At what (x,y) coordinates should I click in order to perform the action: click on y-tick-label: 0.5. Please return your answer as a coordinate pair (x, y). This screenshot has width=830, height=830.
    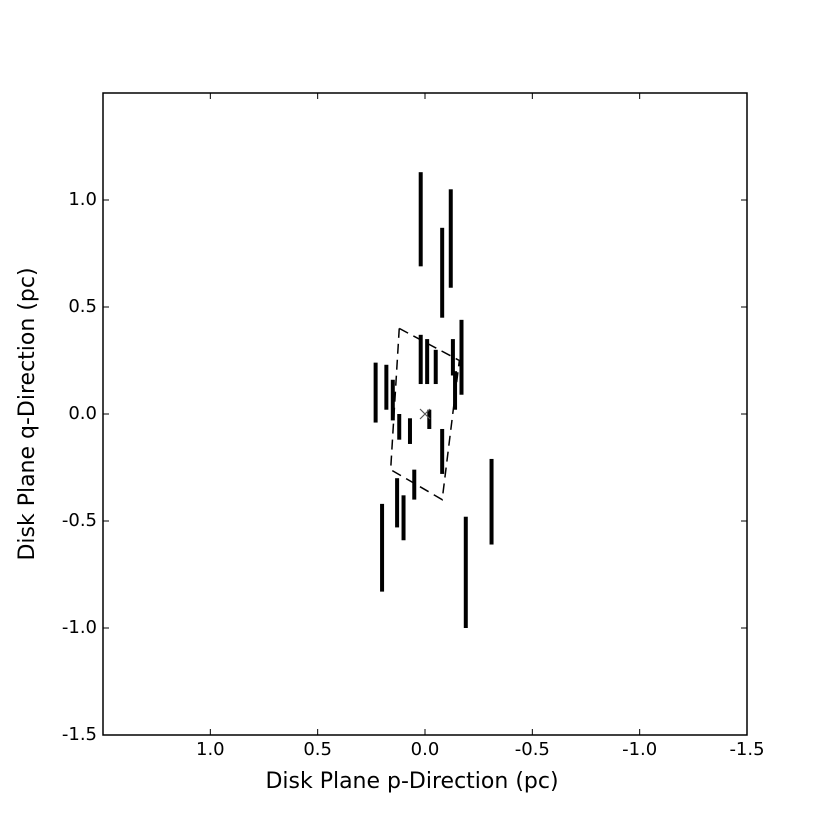
    Looking at the image, I should click on (82, 306).